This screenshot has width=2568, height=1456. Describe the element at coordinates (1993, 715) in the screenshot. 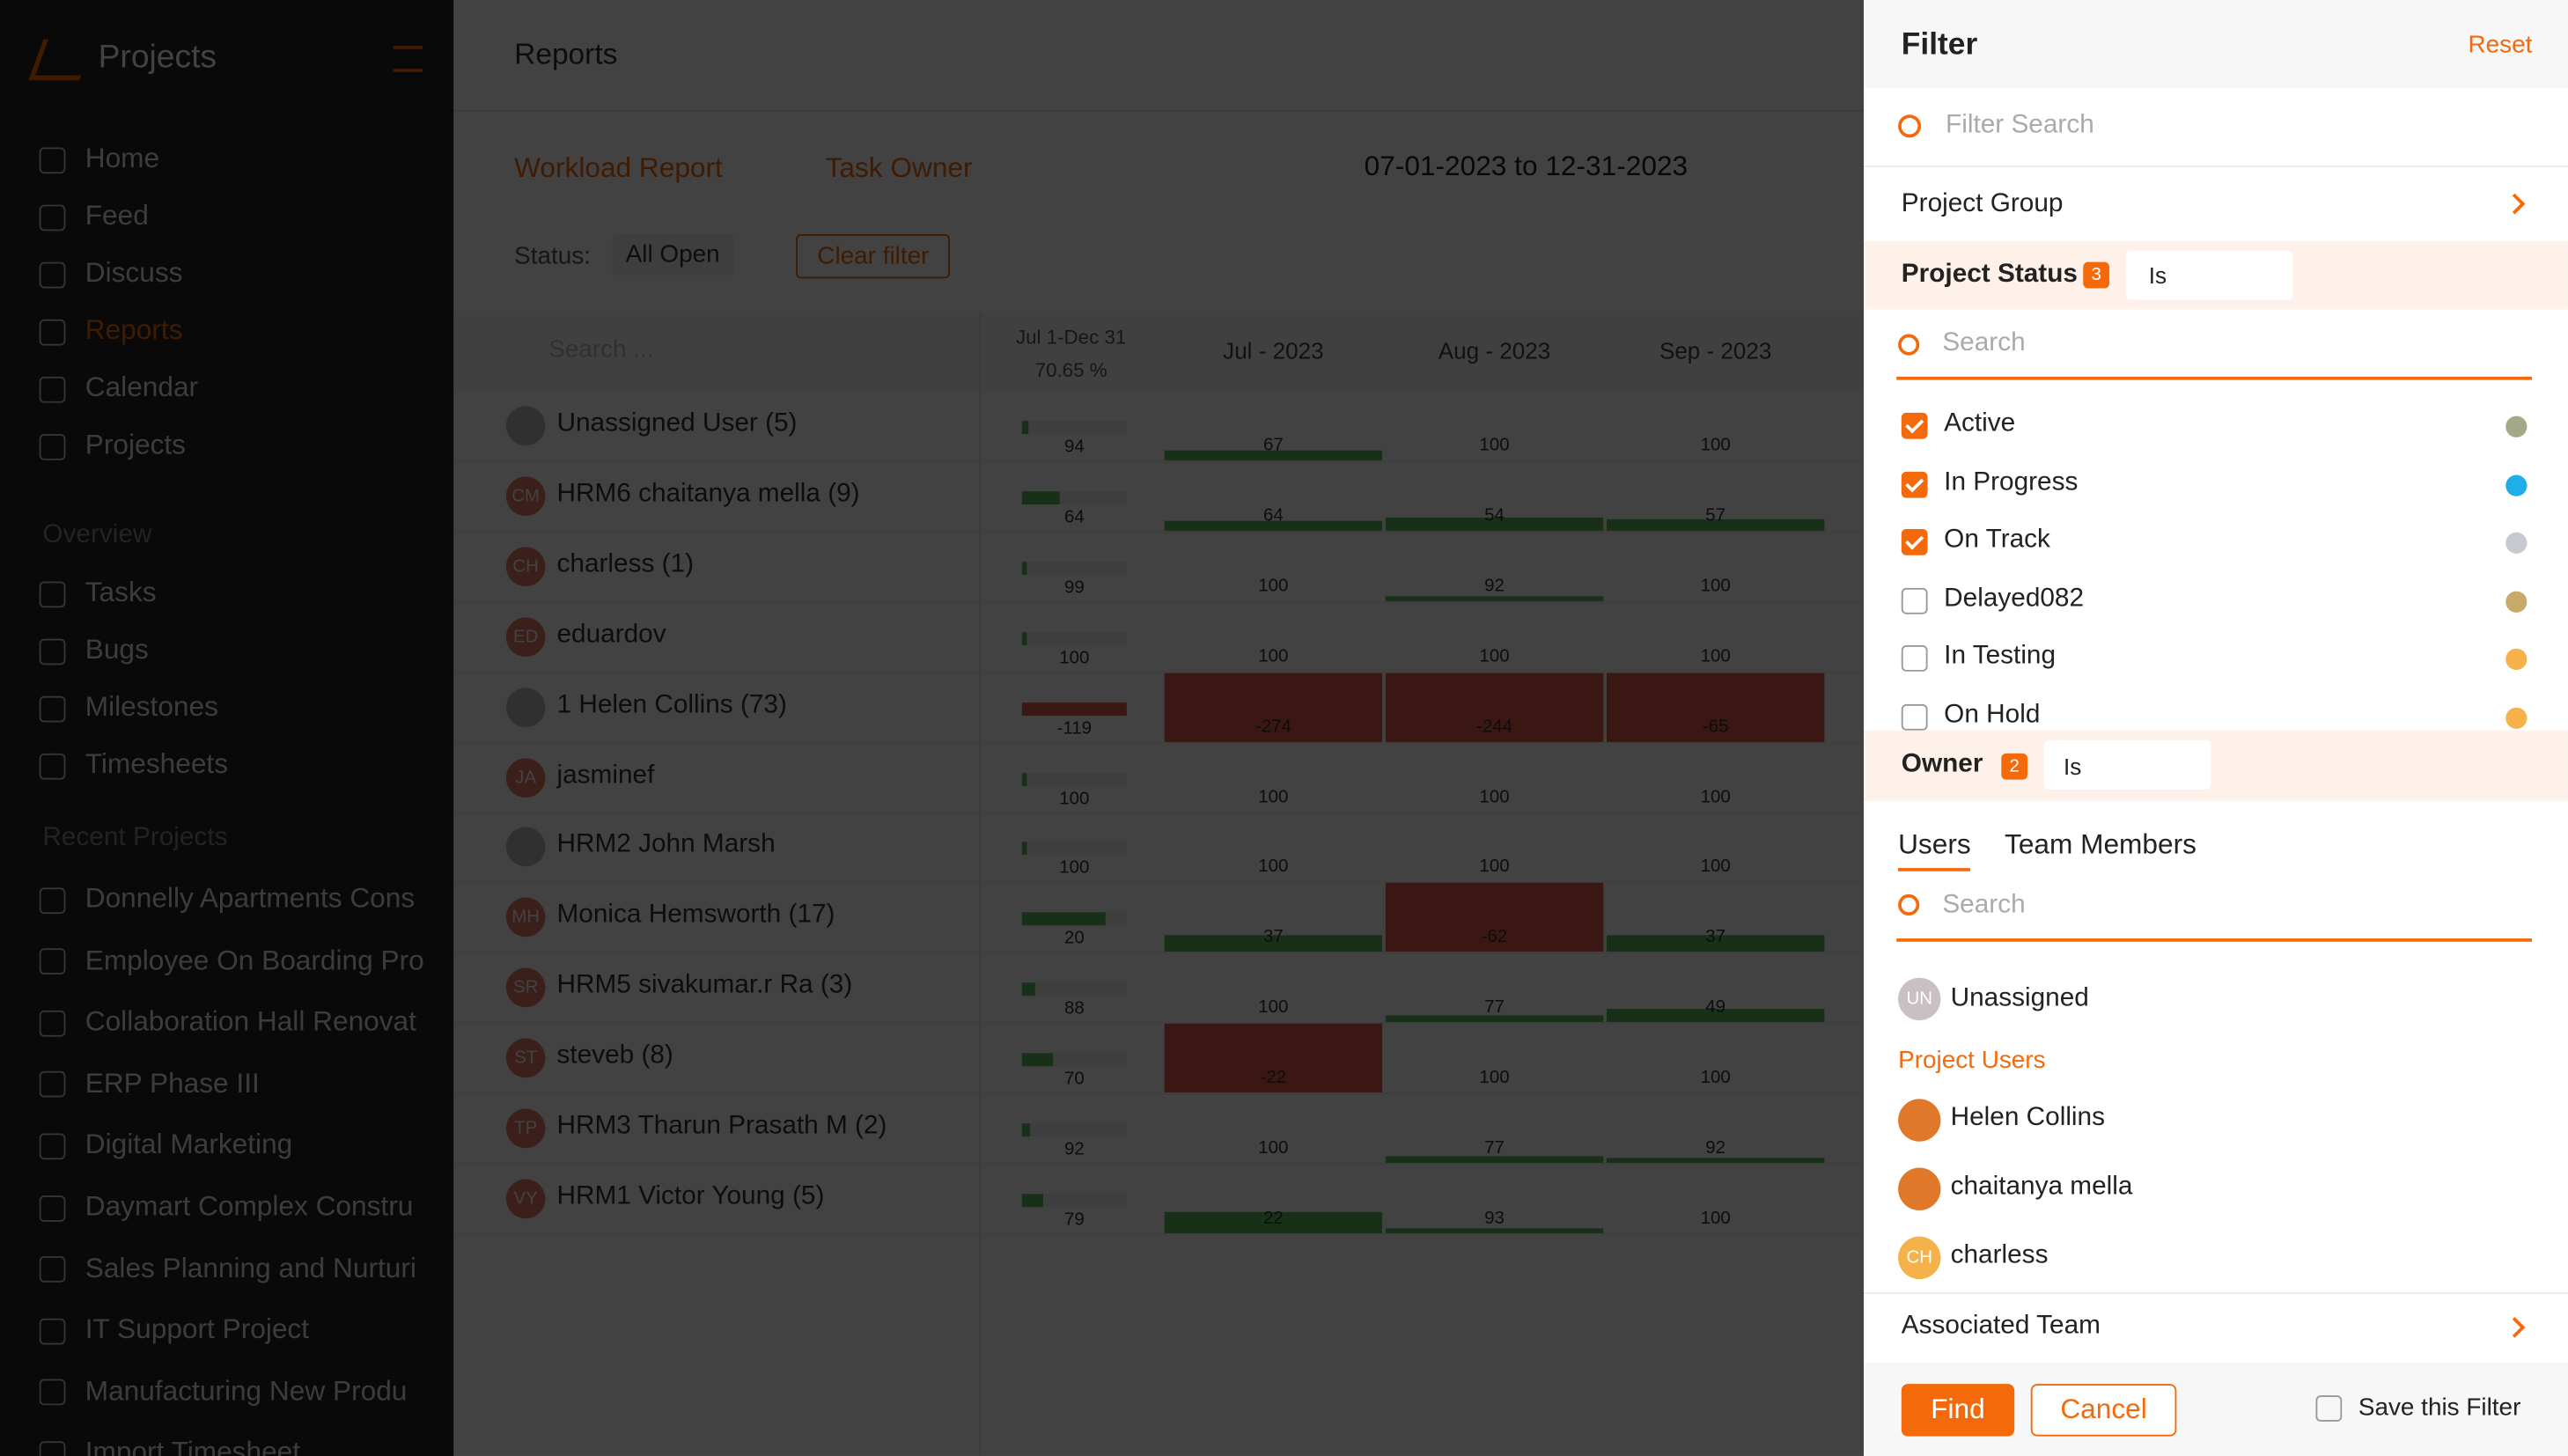

I see `option-label: On Hold` at that location.